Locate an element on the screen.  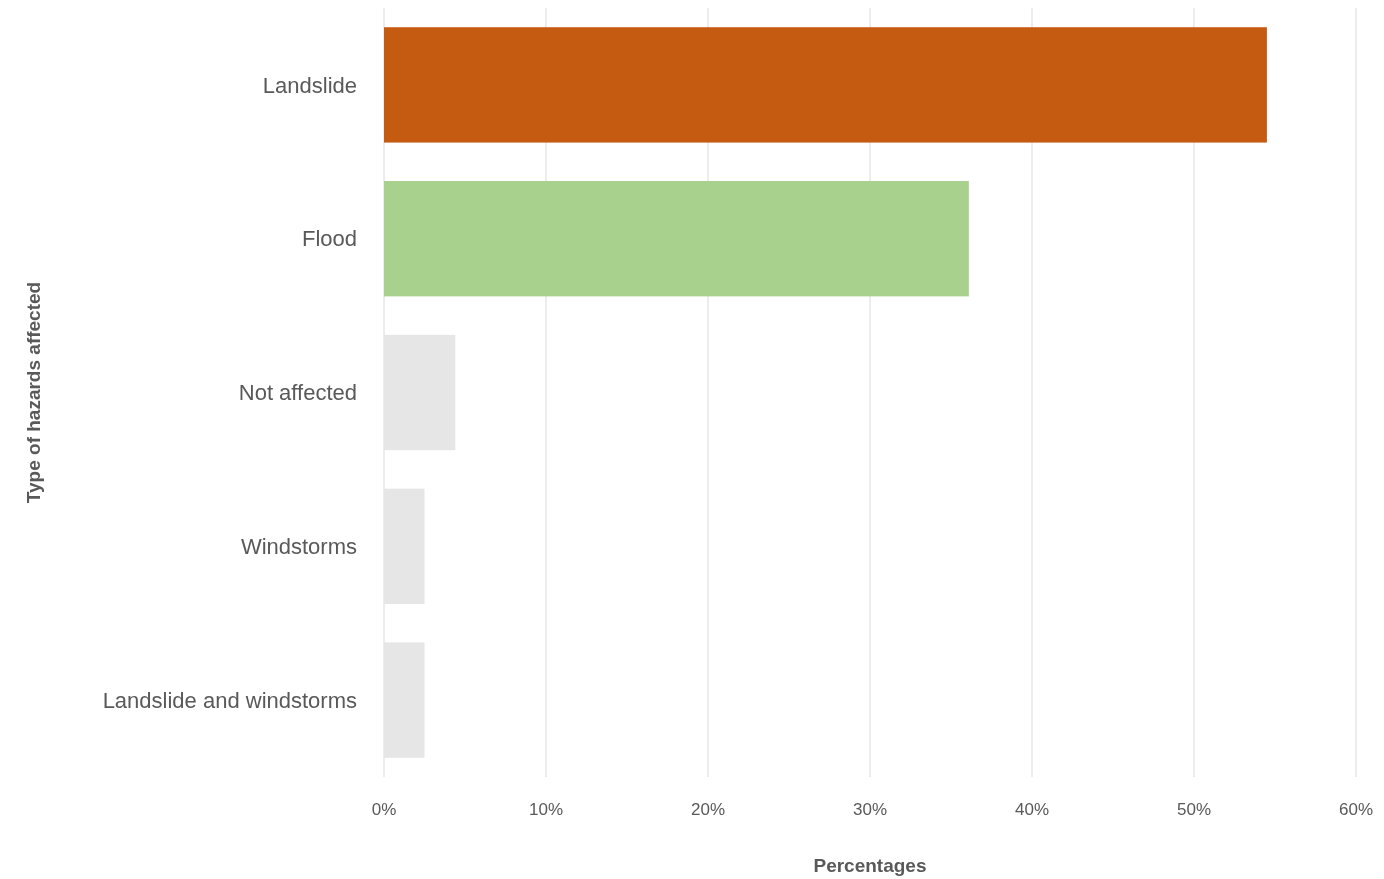
x-tick-label: 30% is located at coordinates (870, 809).